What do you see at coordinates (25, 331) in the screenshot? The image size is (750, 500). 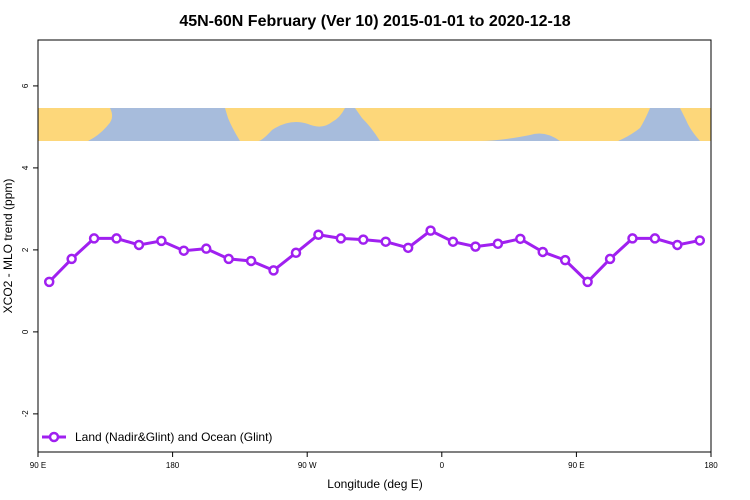 I see `y-tick-label: 0` at bounding box center [25, 331].